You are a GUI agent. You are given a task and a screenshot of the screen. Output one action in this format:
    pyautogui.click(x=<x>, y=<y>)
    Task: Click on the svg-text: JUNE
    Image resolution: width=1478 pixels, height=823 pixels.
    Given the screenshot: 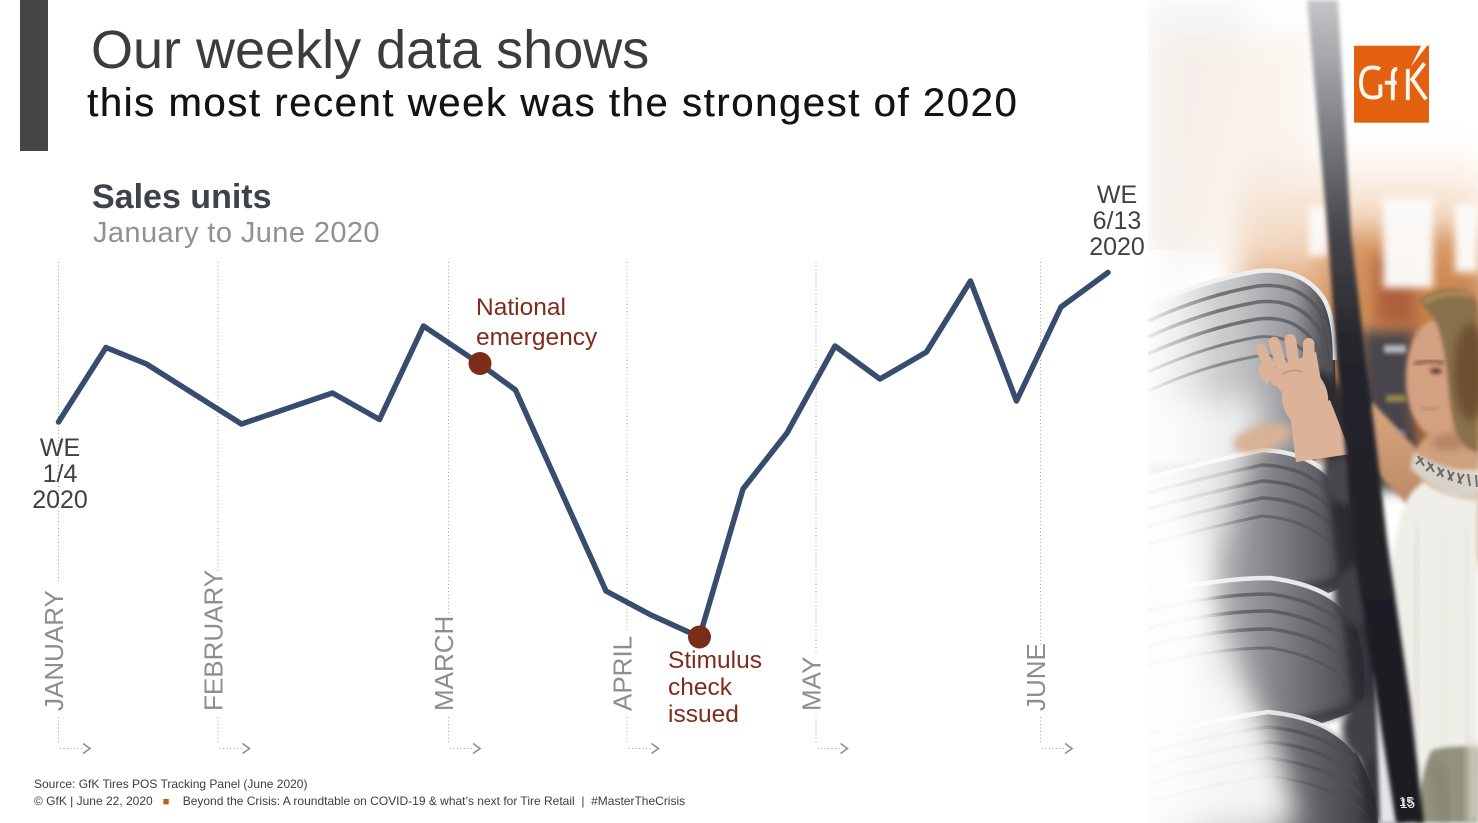 What is the action you would take?
    pyautogui.click(x=1036, y=677)
    